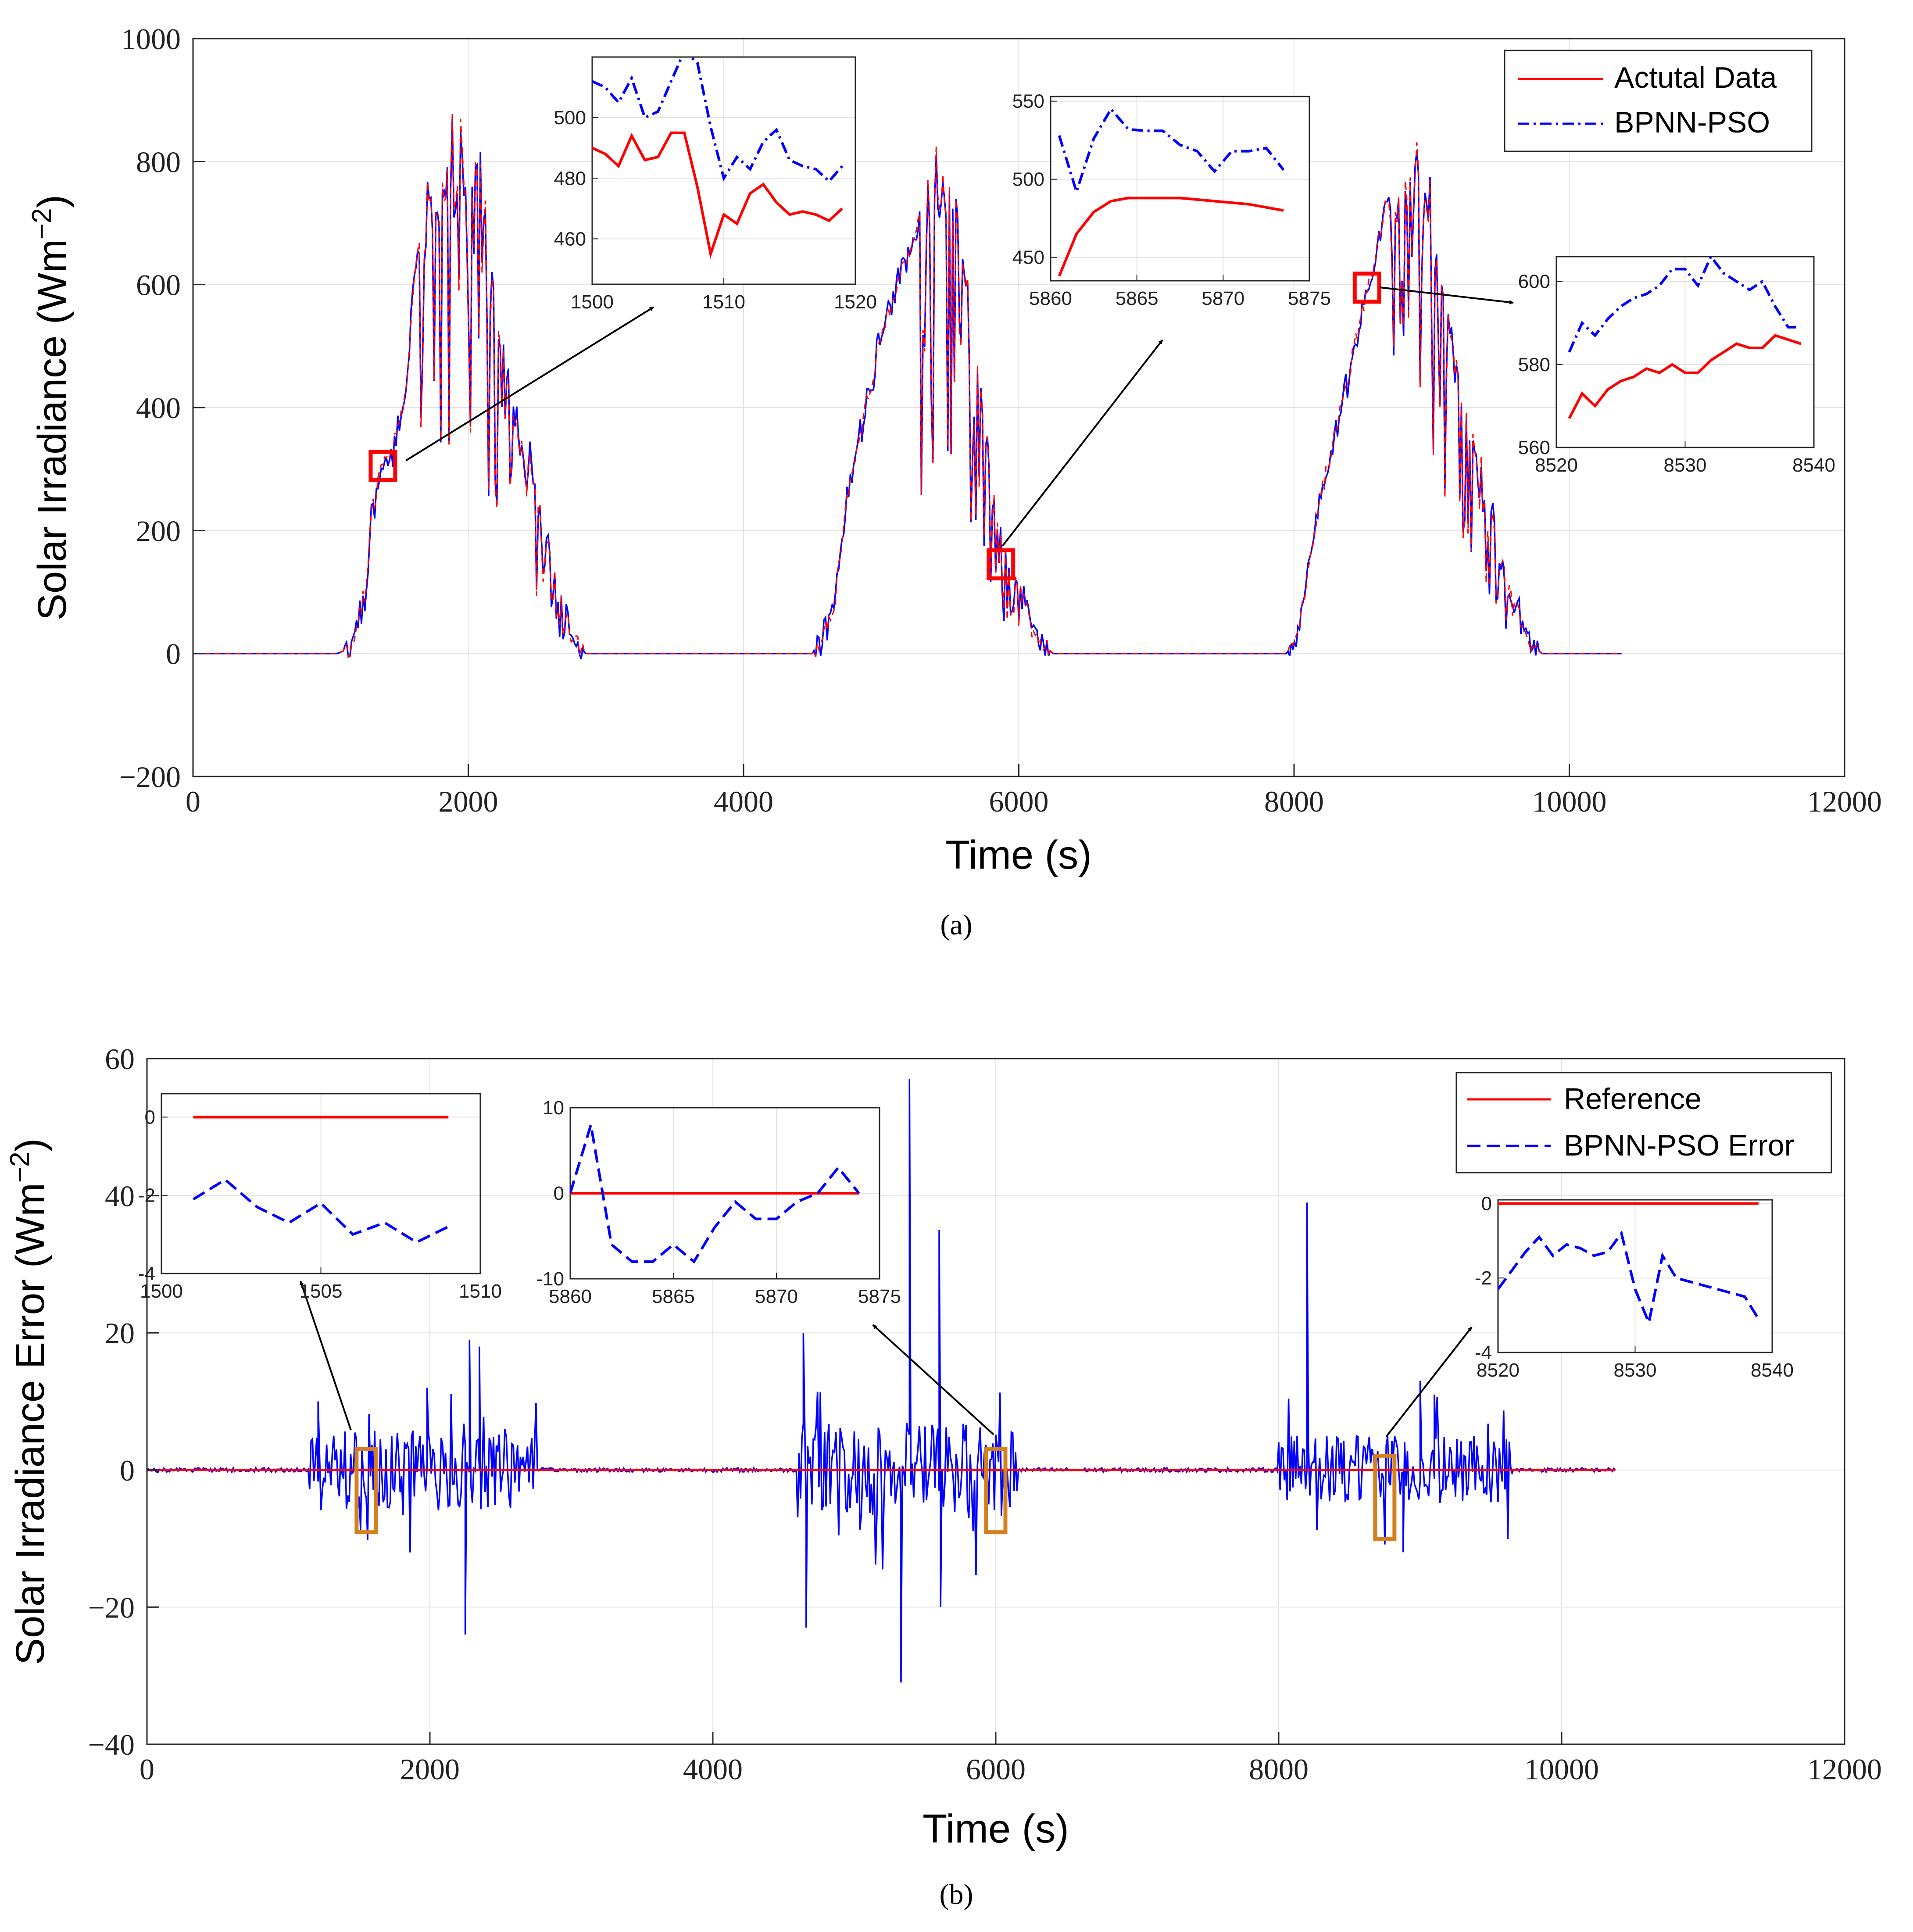 The width and height of the screenshot is (1913, 1932). I want to click on zoom-arrows-b, so click(886, 1359).